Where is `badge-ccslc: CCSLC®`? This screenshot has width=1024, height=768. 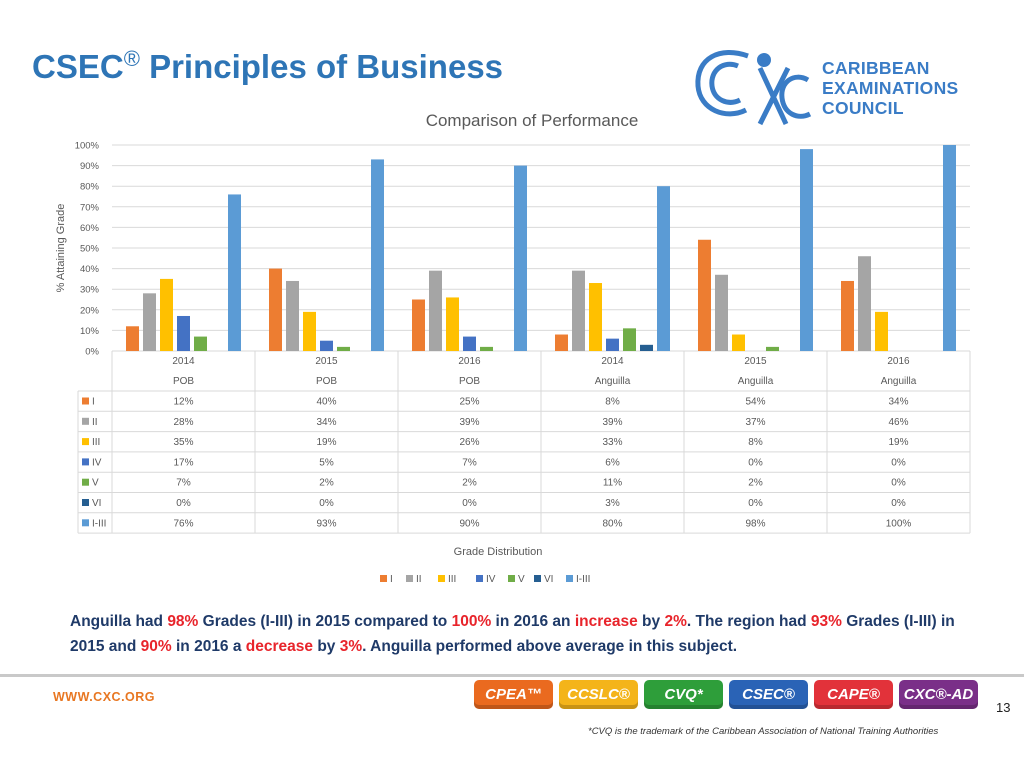 badge-ccslc: CCSLC® is located at coordinates (598, 694).